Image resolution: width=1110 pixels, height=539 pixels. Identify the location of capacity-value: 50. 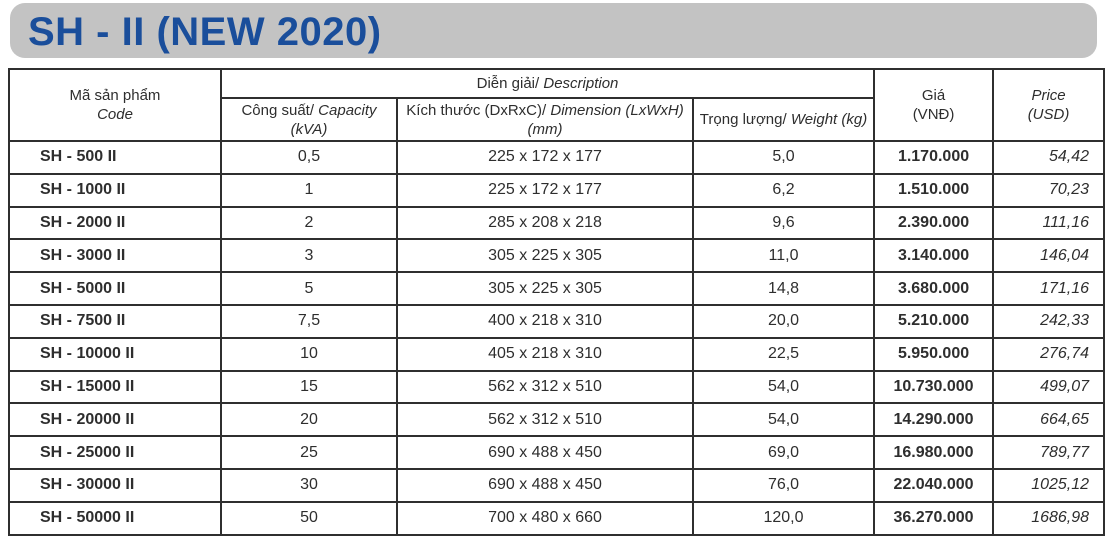
(309, 518).